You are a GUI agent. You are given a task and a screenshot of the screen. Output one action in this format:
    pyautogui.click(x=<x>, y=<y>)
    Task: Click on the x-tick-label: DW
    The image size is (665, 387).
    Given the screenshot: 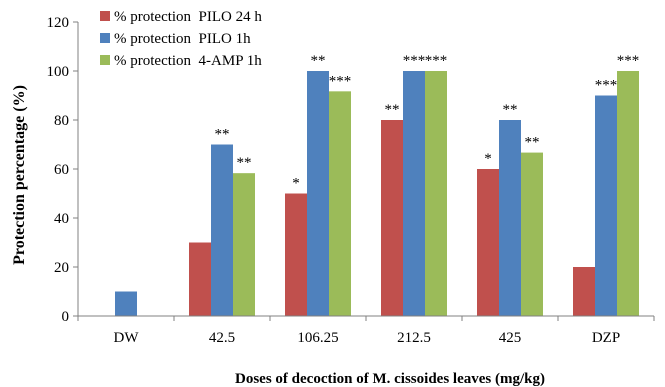 What is the action you would take?
    pyautogui.click(x=127, y=338)
    